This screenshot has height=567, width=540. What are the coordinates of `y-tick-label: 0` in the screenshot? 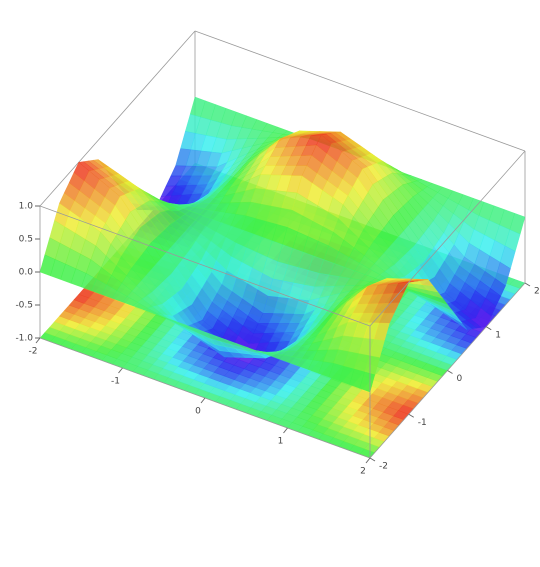 It's located at (460, 379).